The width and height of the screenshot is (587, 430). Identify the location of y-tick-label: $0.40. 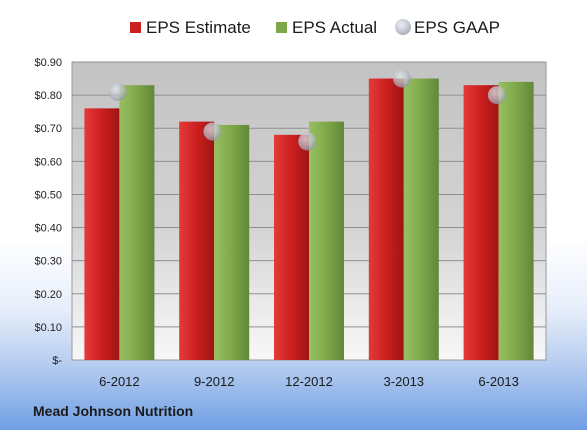
(48, 229).